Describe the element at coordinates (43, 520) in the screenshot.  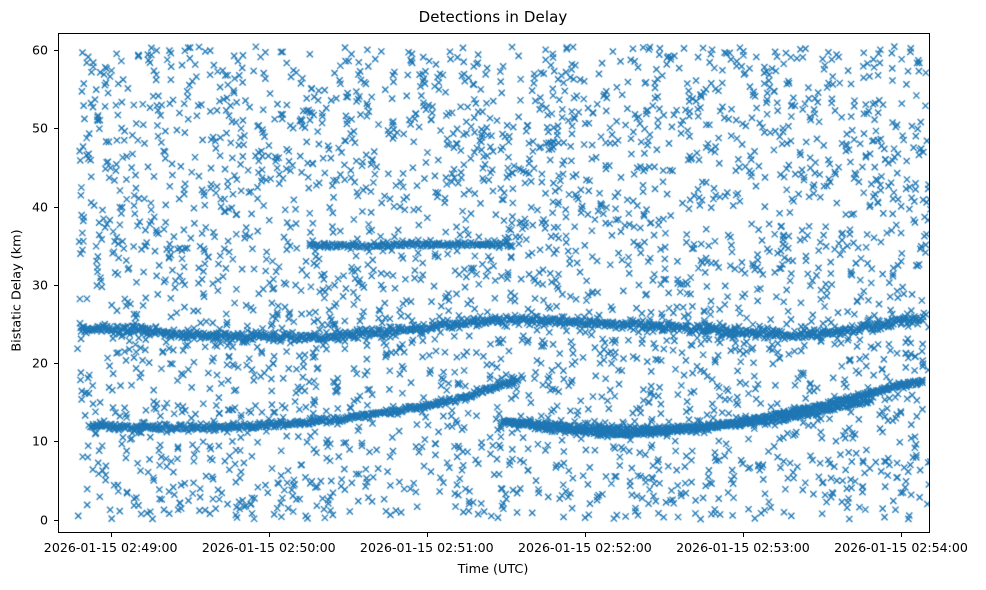
I see `y-tick-label: 0` at that location.